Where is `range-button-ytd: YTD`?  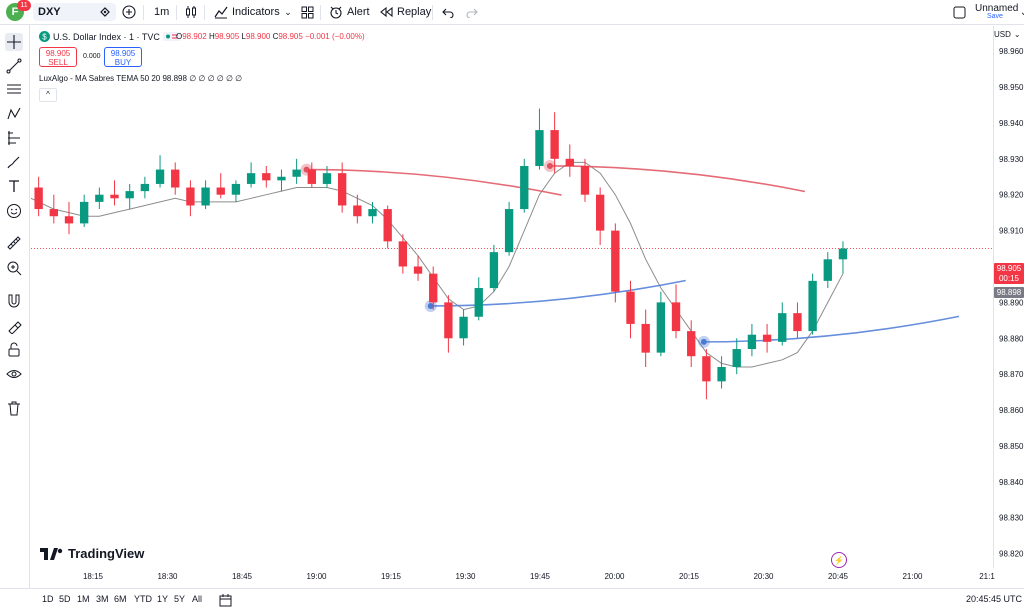 range-button-ytd: YTD is located at coordinates (143, 599).